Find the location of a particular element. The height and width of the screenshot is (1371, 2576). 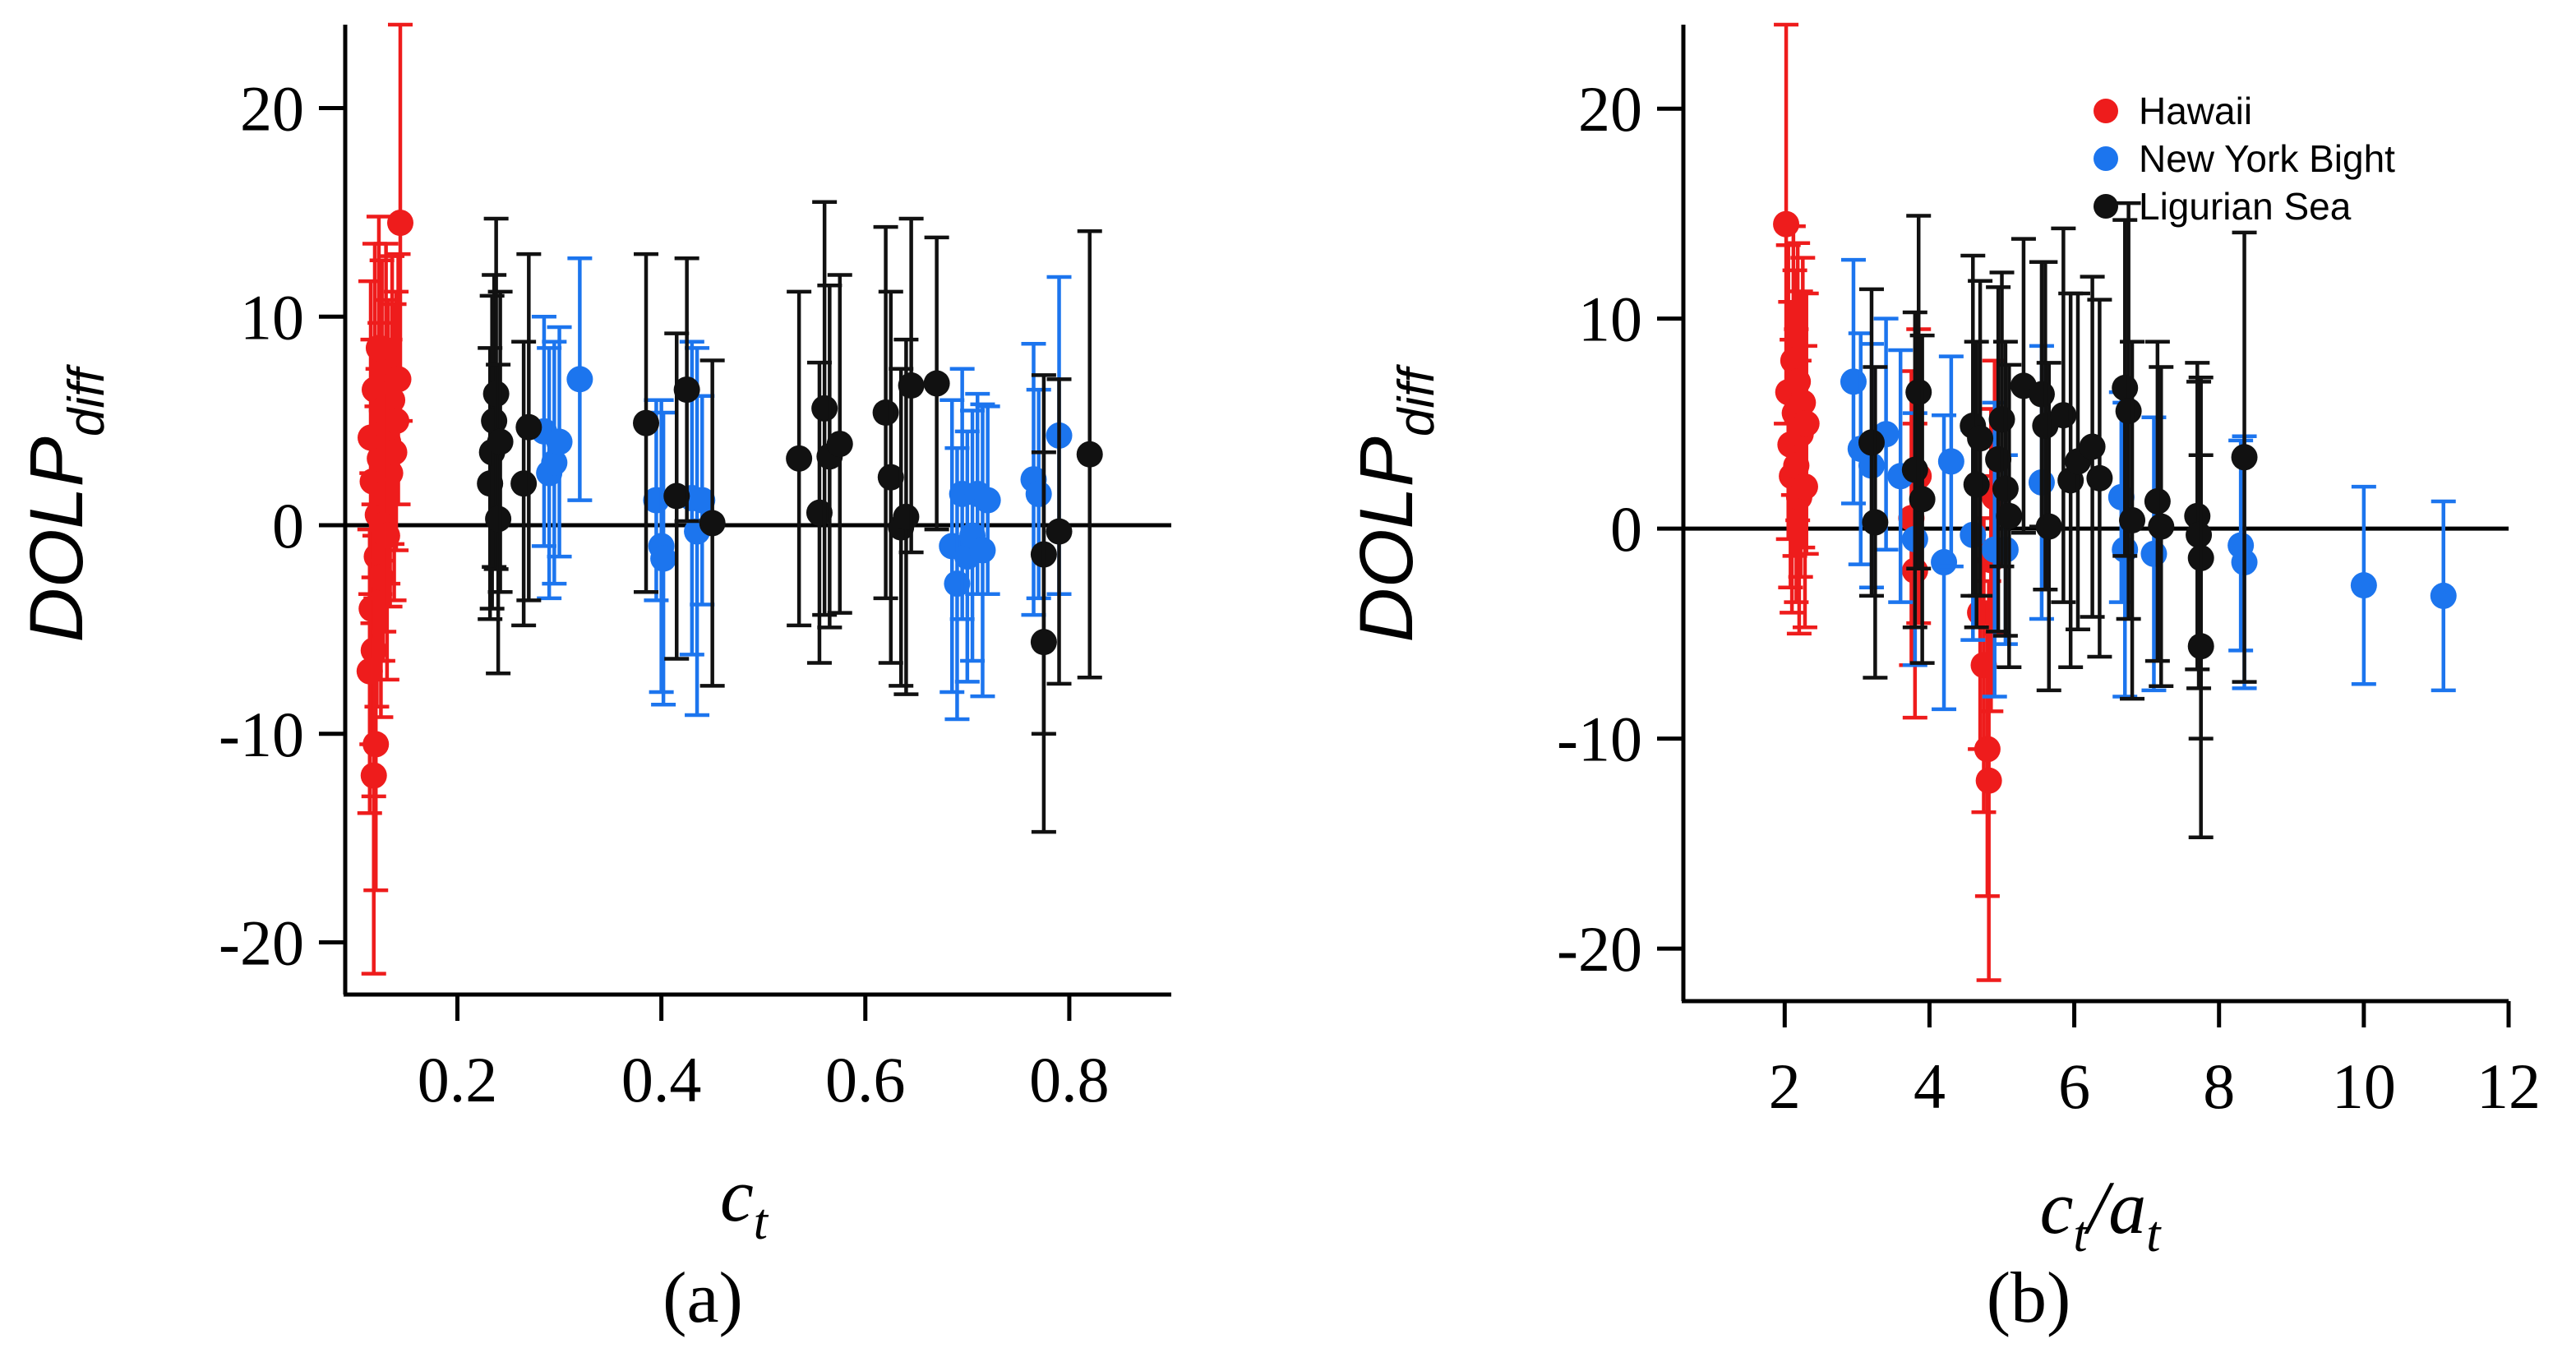

legend-label: Hawaii is located at coordinates (2195, 111).